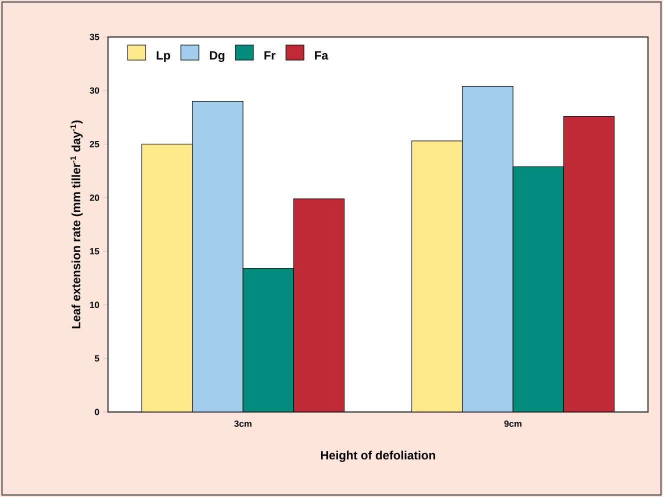 Image resolution: width=663 pixels, height=497 pixels. I want to click on y-tick-label: 0, so click(97, 412).